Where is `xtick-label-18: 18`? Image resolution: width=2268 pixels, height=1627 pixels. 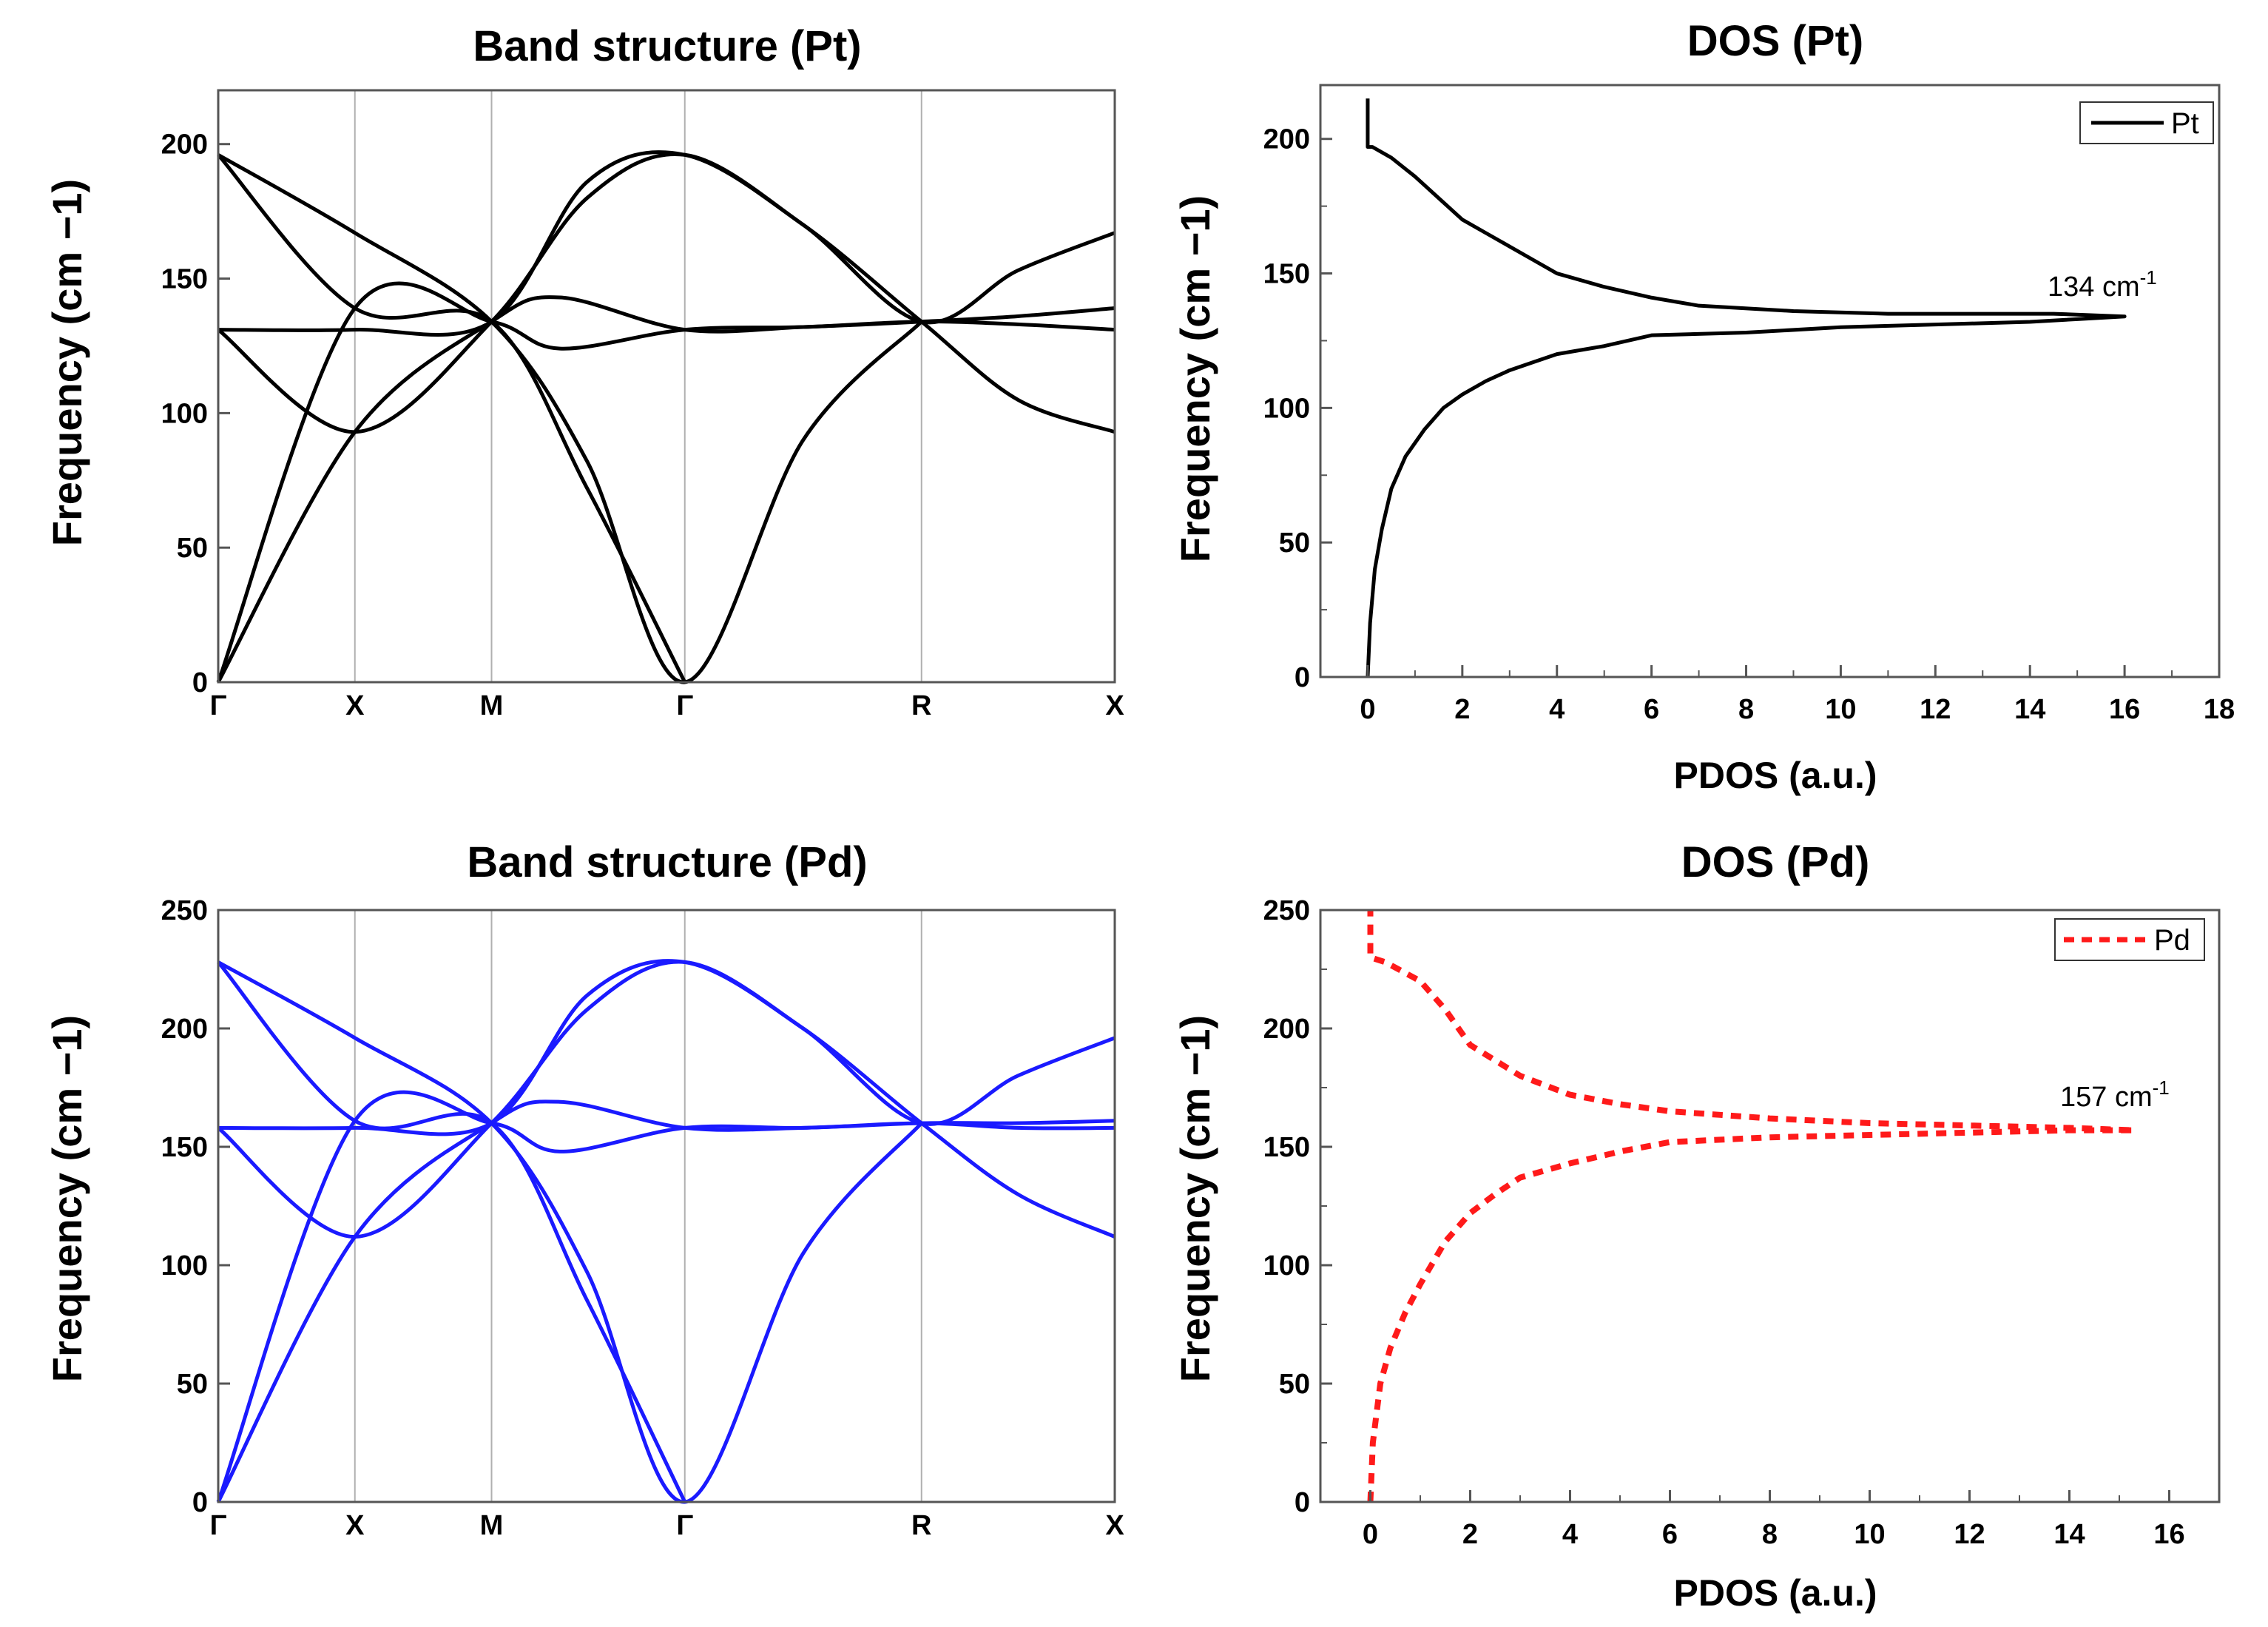 xtick-label-18: 18 is located at coordinates (2219, 709).